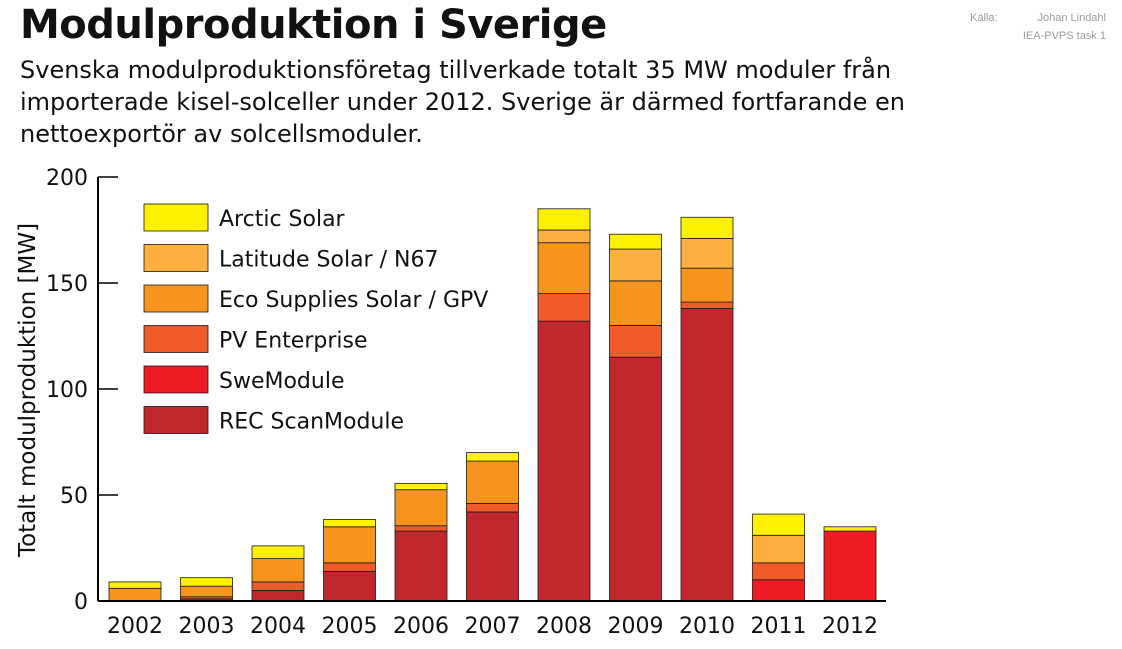  I want to click on bar-segment-2011-swemodule, so click(778, 590).